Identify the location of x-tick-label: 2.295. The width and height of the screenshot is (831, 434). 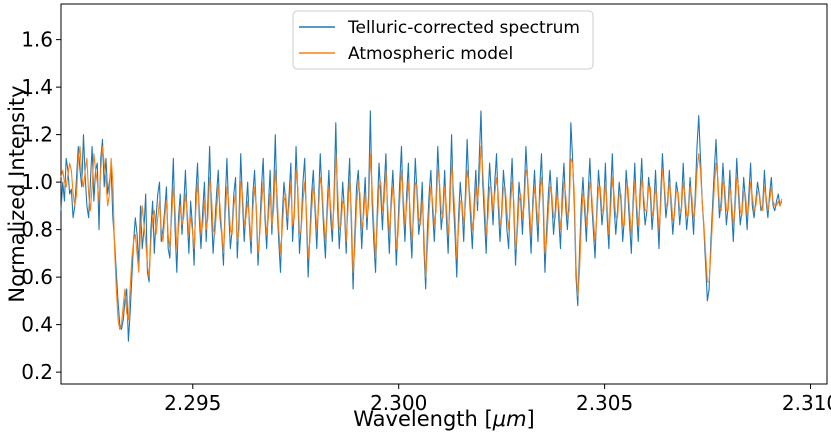
(192, 403).